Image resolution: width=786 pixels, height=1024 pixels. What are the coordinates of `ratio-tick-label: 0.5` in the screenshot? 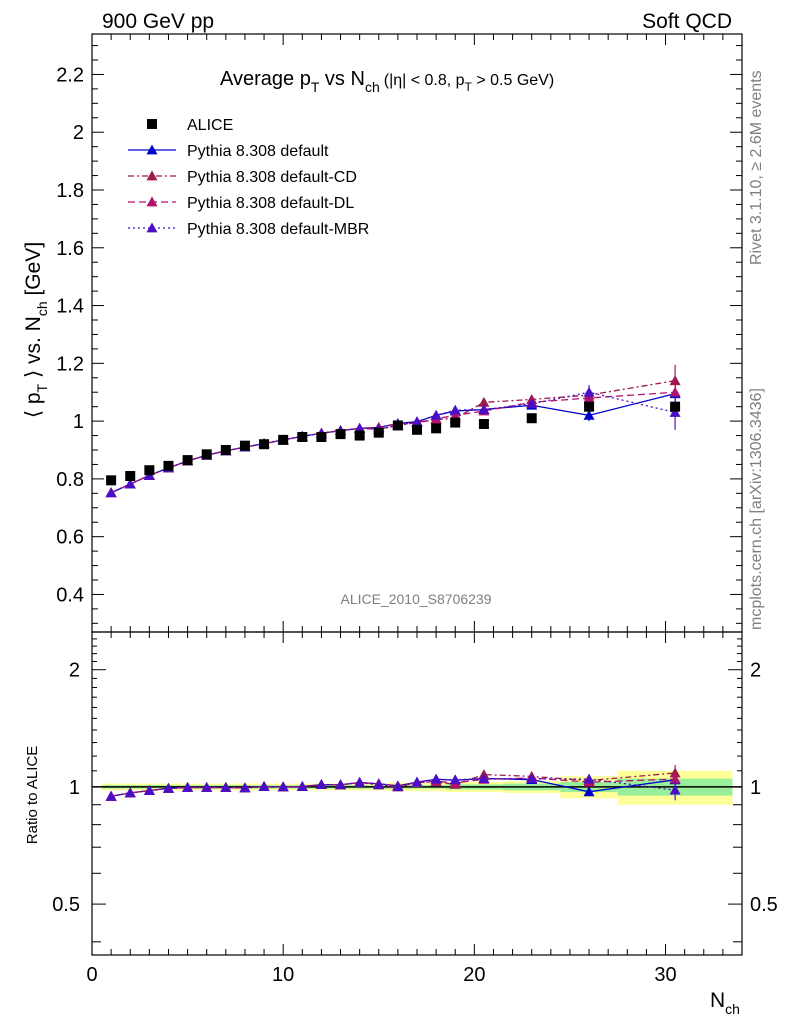 It's located at (66, 905).